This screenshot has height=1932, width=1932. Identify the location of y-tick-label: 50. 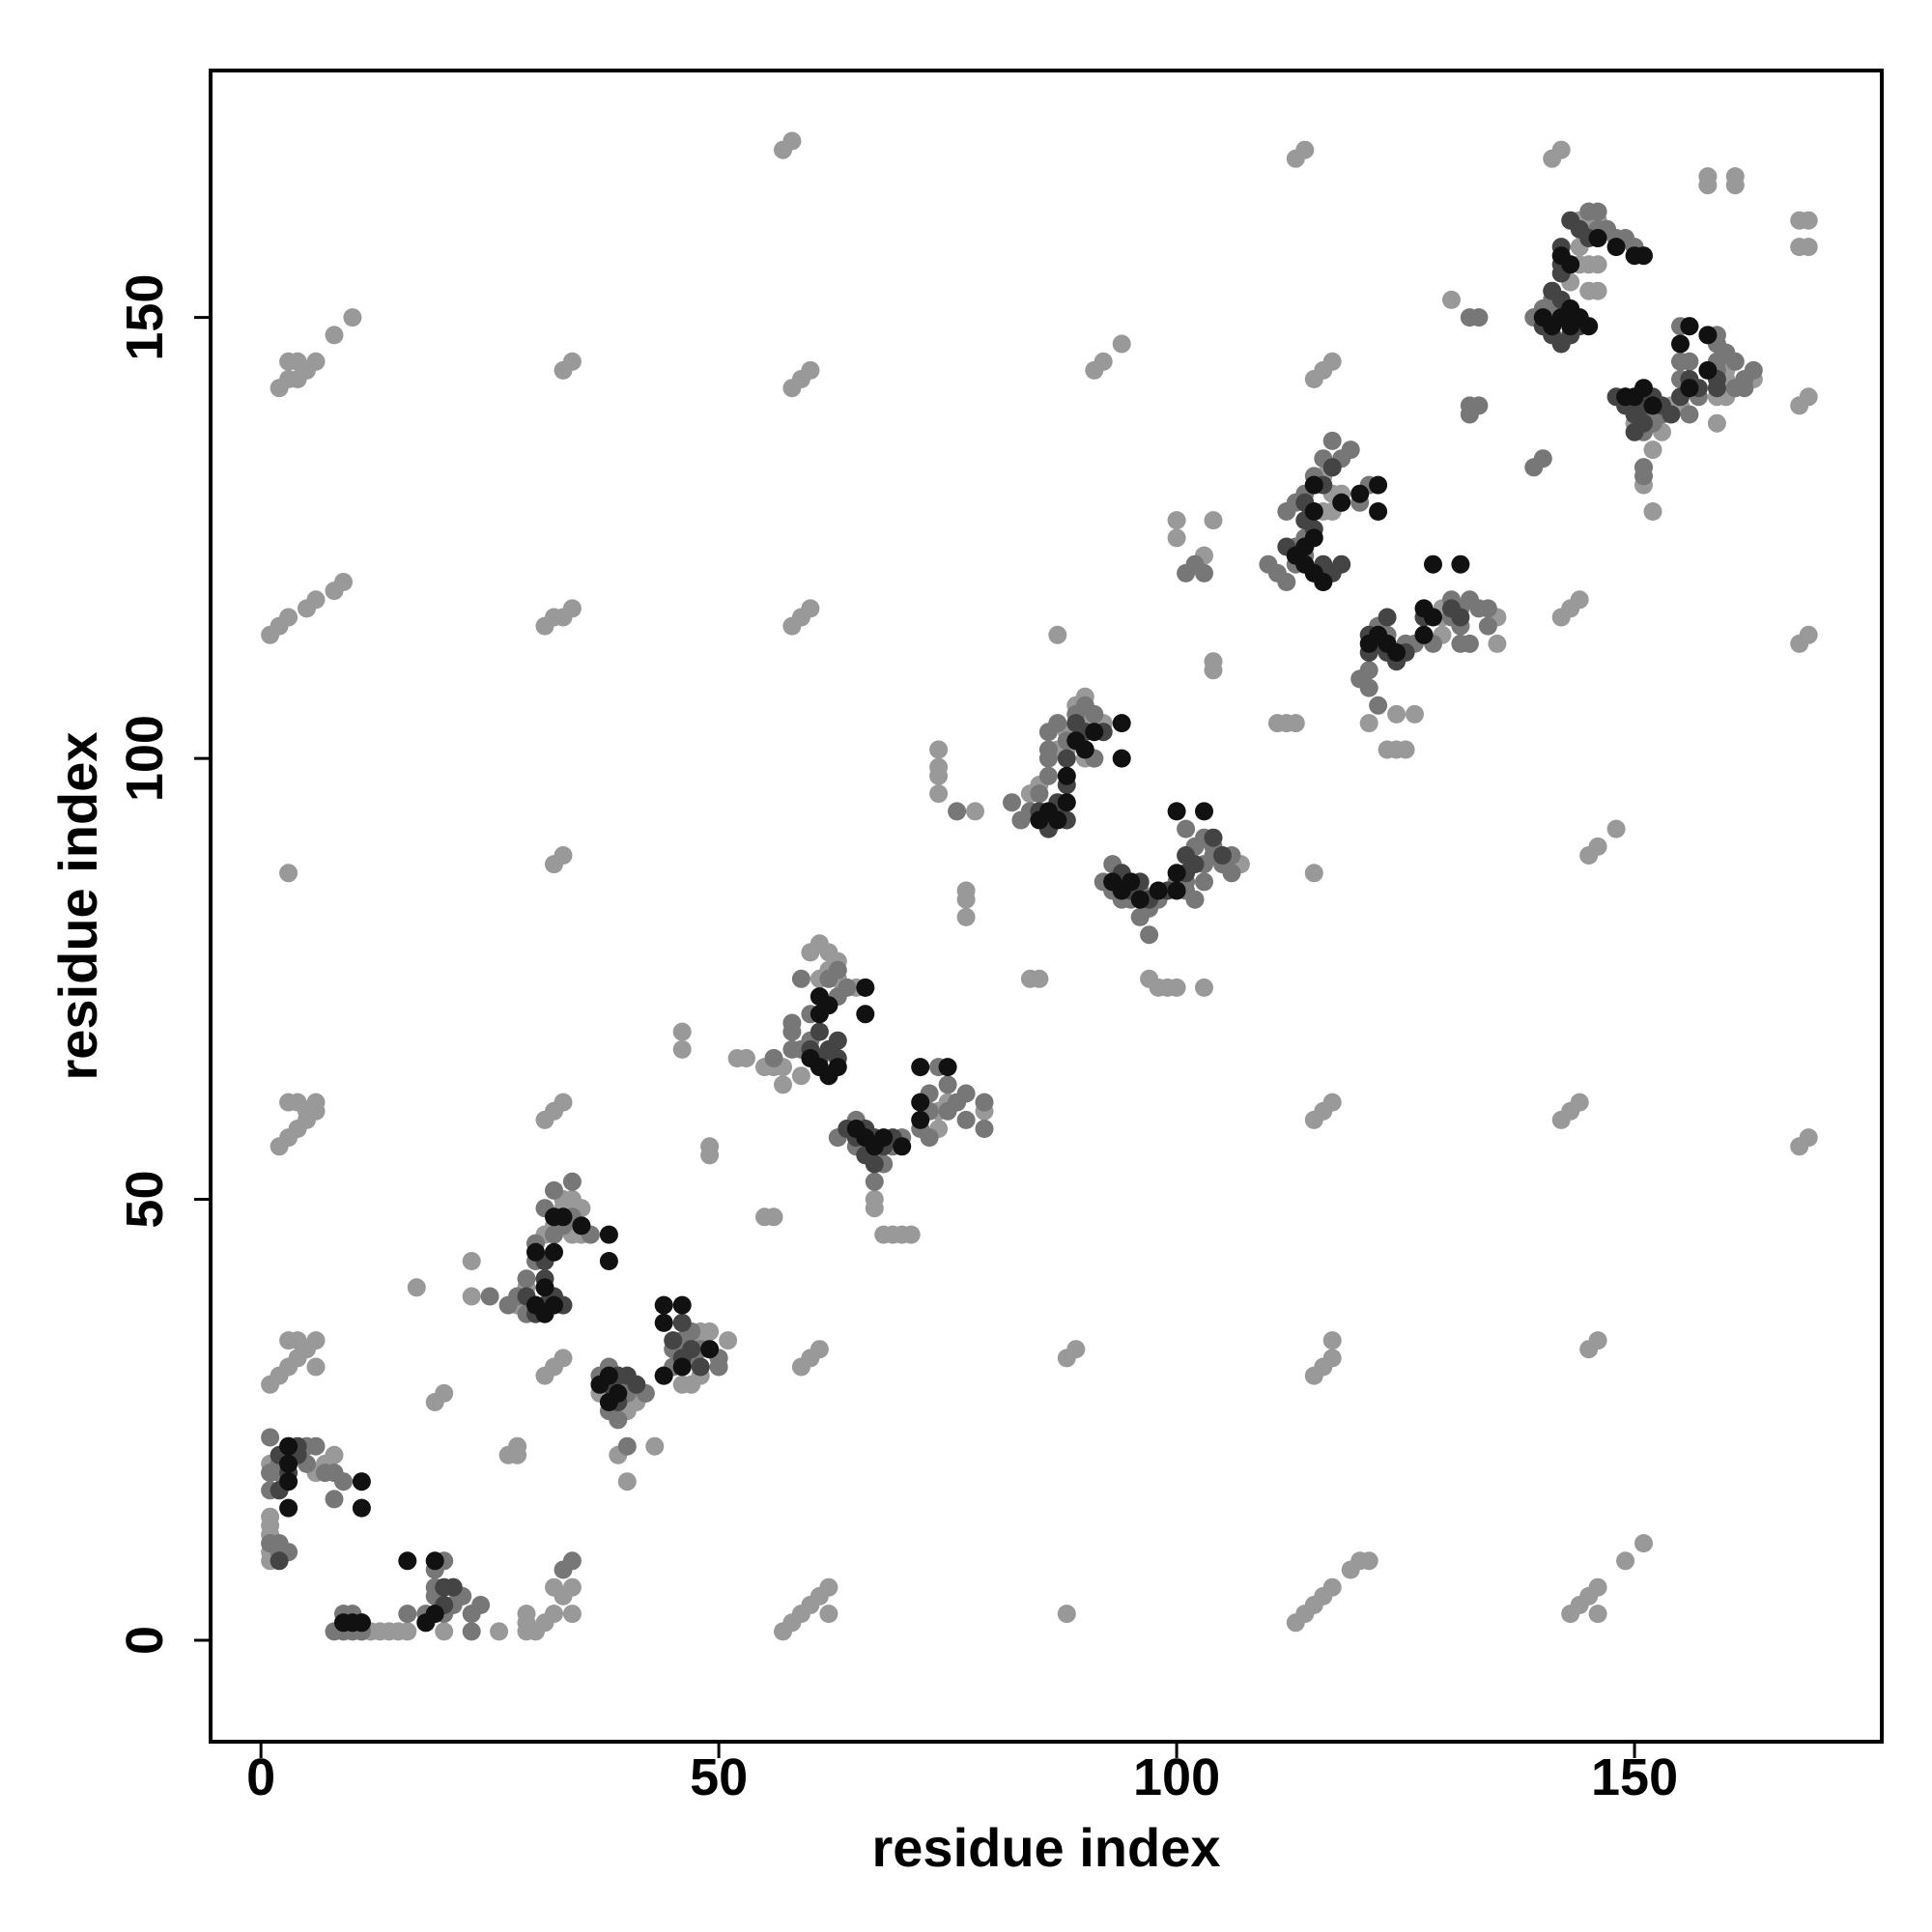
(145, 1200).